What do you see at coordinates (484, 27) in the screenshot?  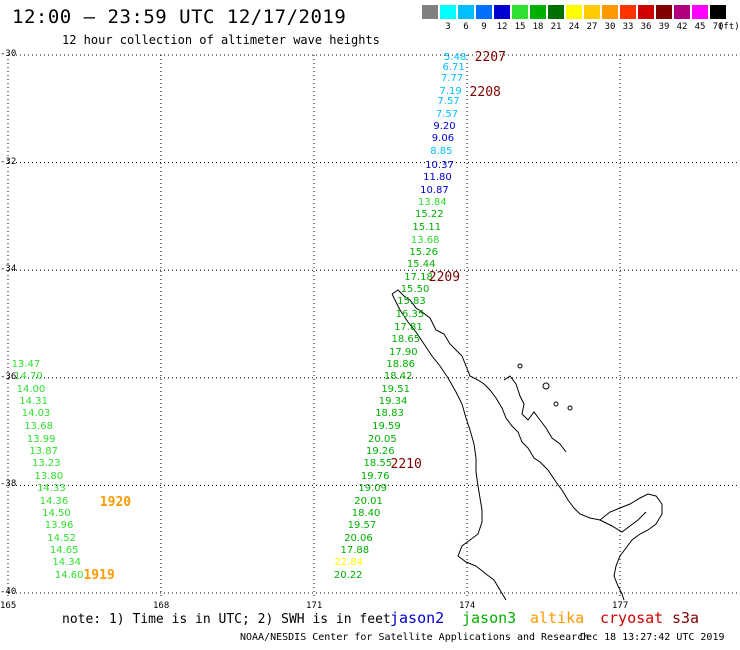 I see `scale-label: 9` at bounding box center [484, 27].